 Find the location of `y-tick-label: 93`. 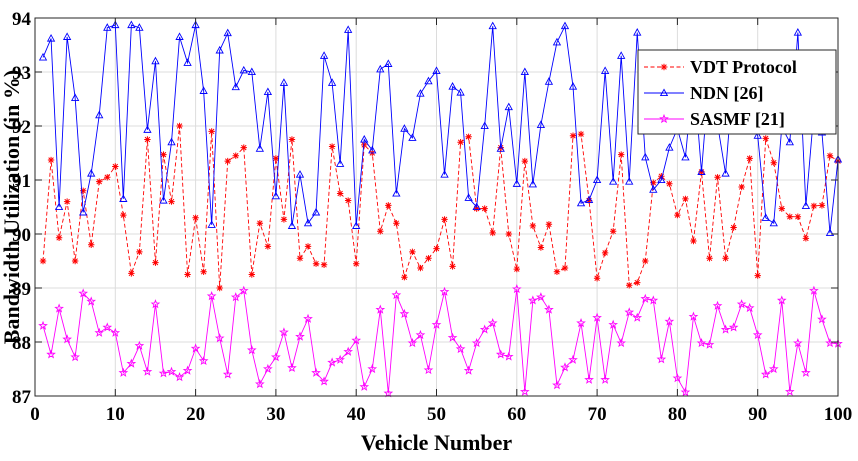

y-tick-label: 93 is located at coordinates (21, 73).